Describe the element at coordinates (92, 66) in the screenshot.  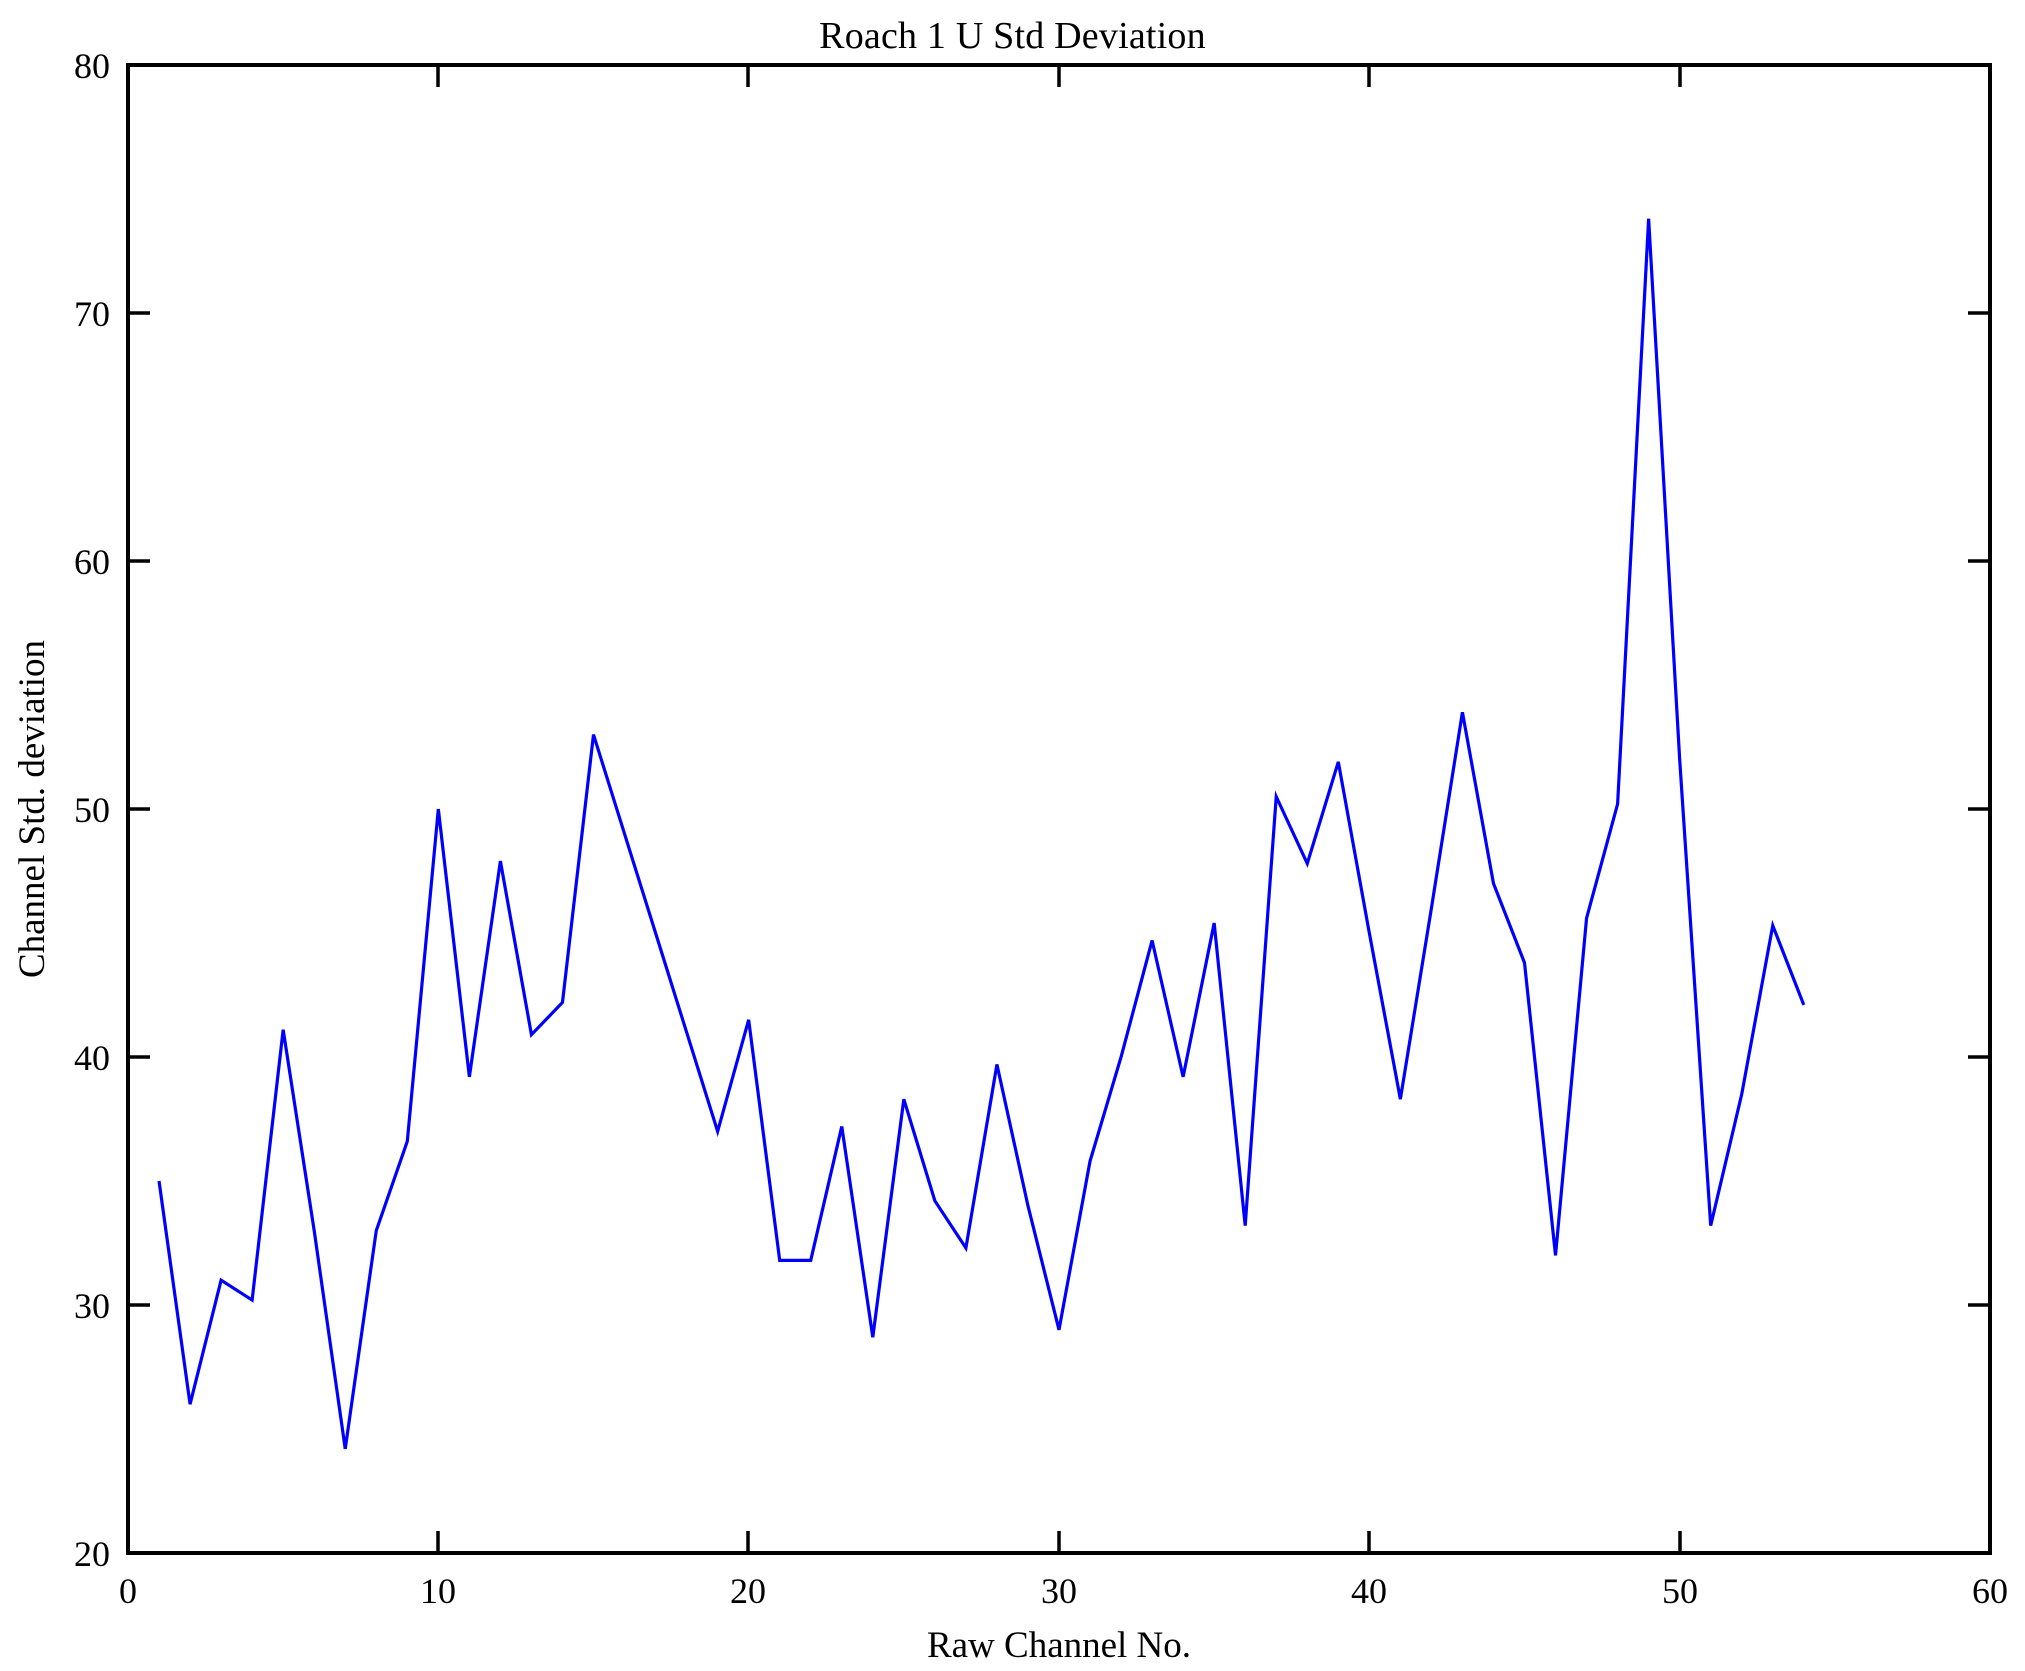
I see `y-tick-label: 80` at that location.